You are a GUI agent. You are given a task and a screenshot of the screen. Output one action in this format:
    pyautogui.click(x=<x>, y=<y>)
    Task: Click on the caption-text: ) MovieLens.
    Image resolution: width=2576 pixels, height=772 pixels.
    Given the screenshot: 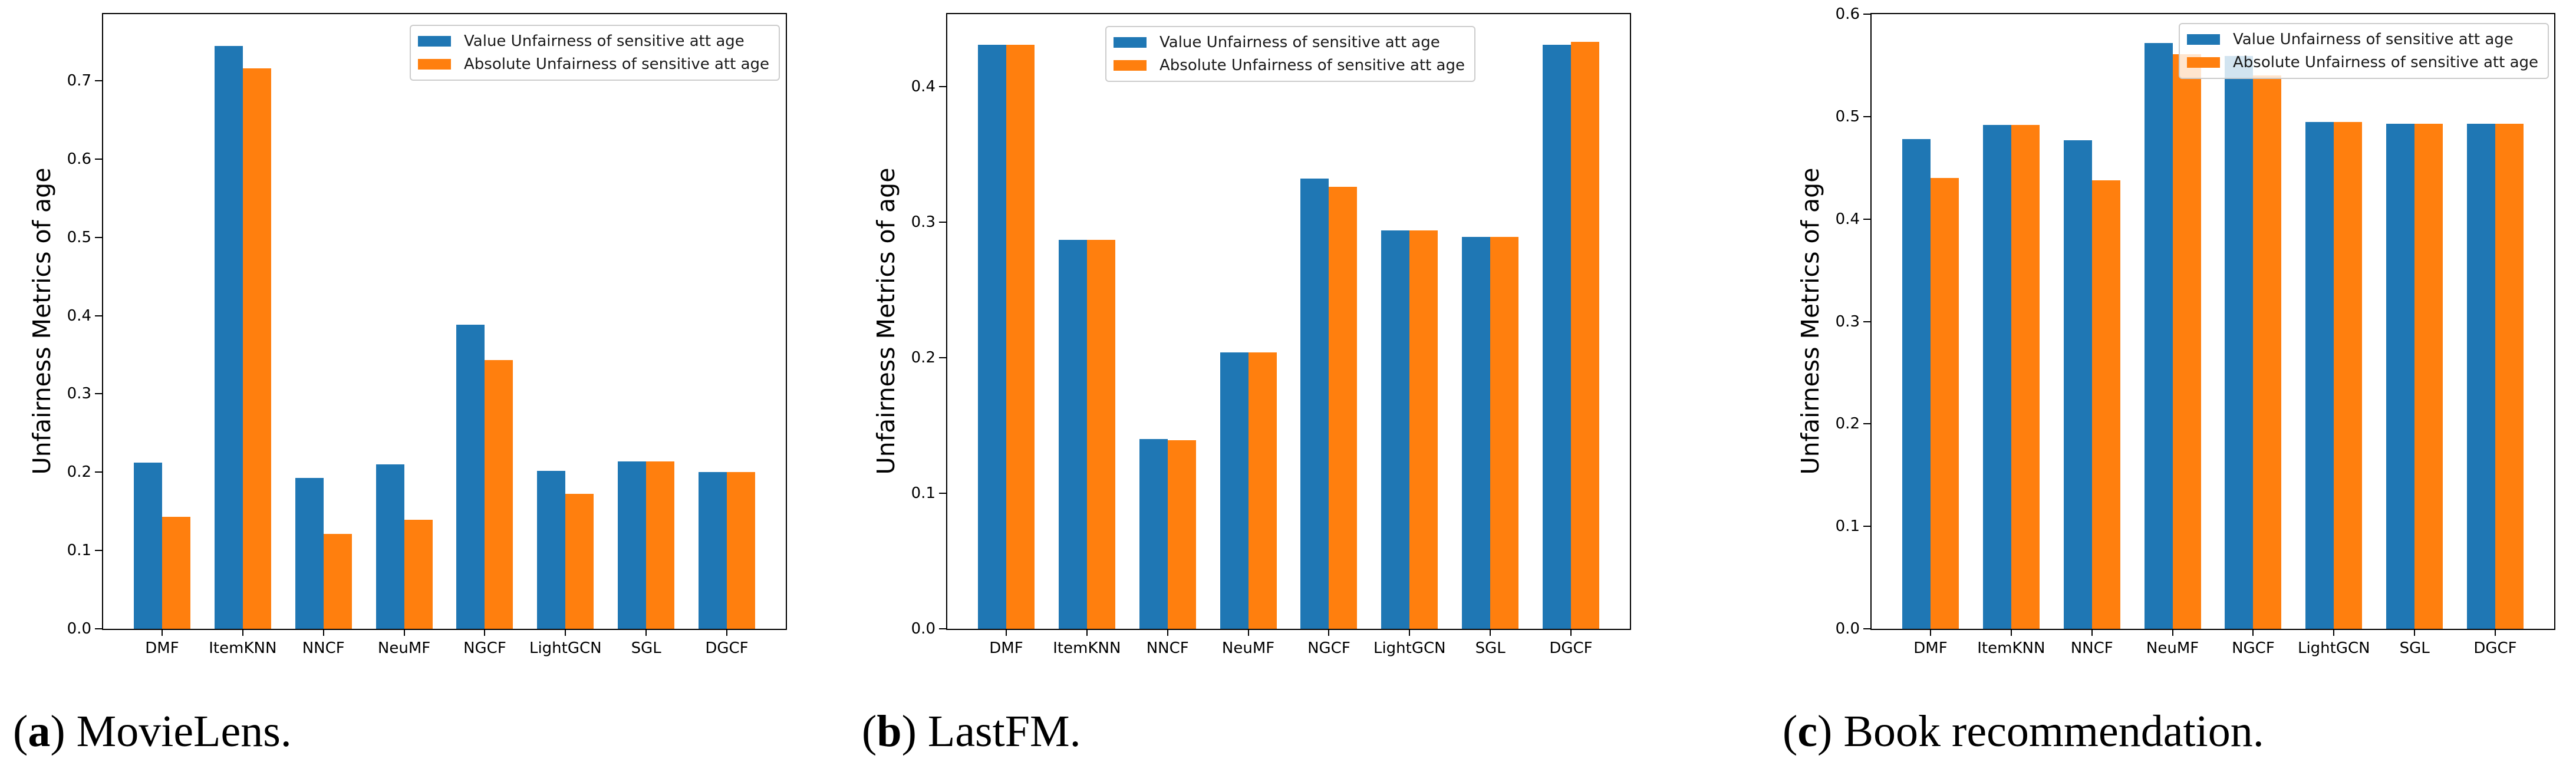 What is the action you would take?
    pyautogui.click(x=171, y=731)
    